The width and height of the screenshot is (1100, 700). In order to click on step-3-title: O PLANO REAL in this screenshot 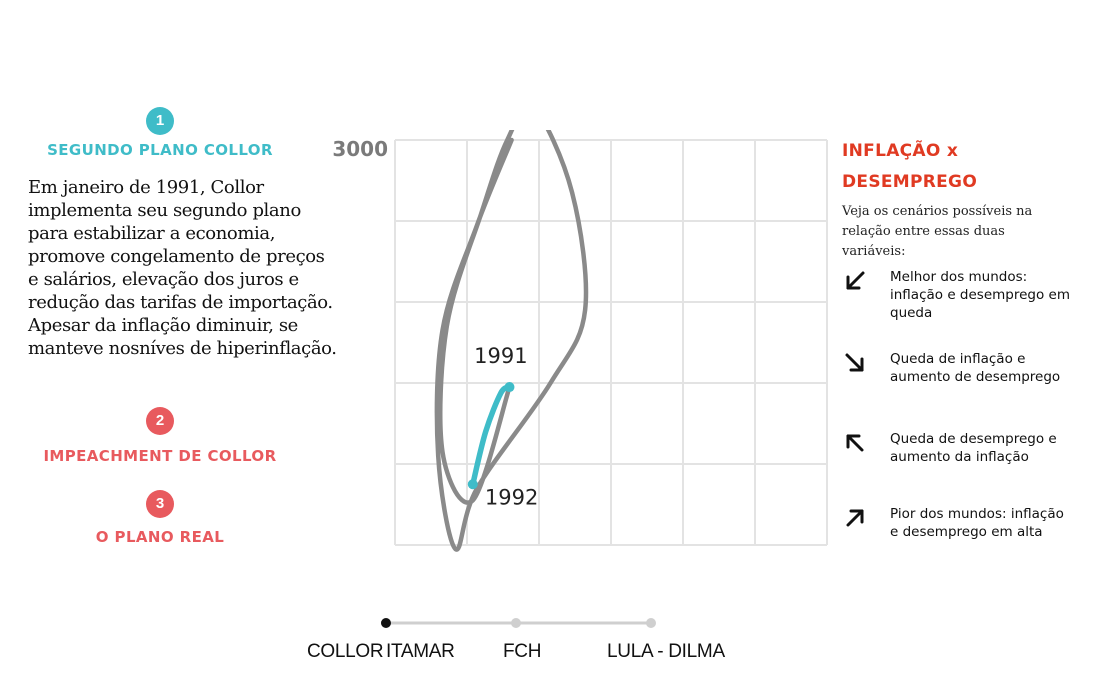, I will do `click(160, 537)`.